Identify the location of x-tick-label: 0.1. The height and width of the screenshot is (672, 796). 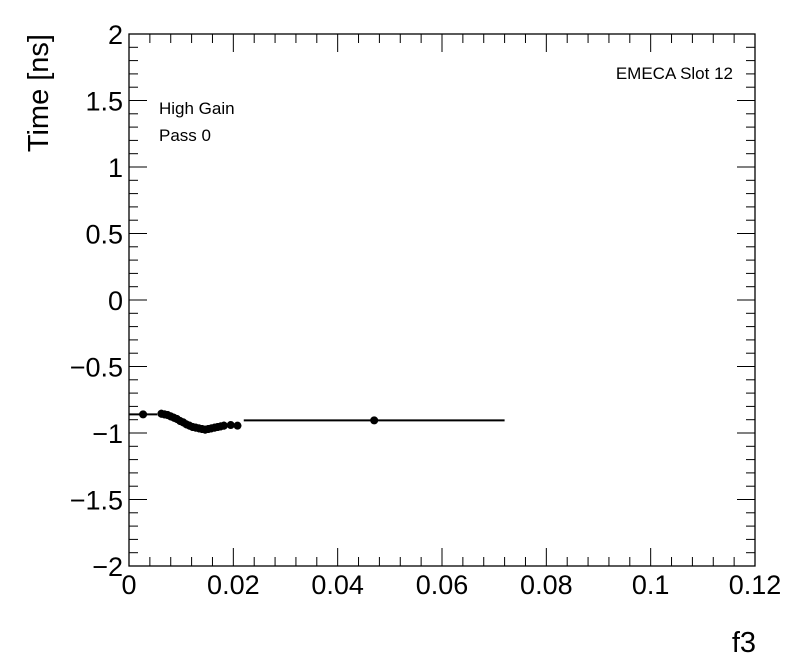
(651, 585).